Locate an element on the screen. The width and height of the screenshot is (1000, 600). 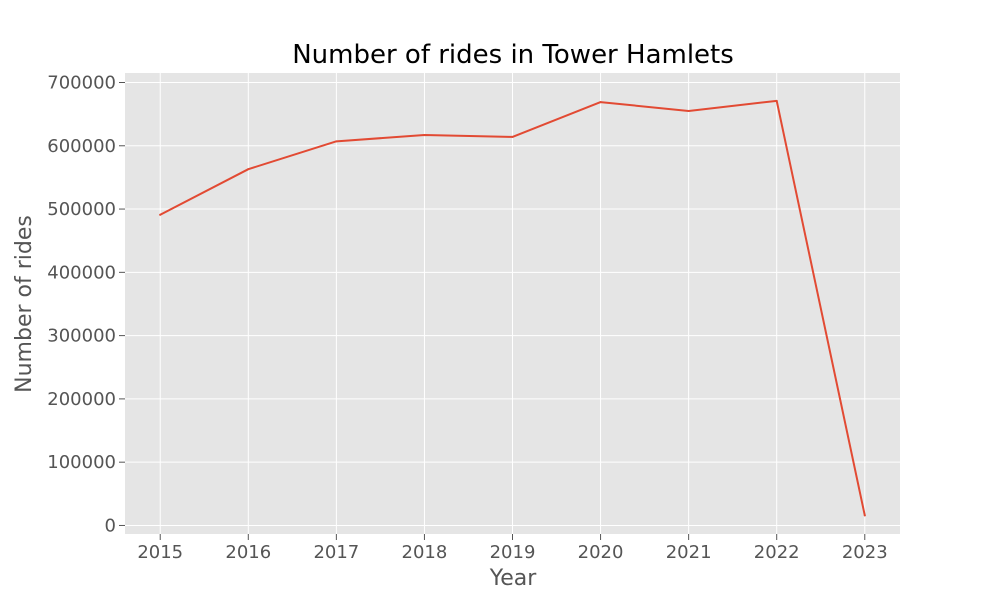
x-tick-label: 2022 is located at coordinates (777, 552).